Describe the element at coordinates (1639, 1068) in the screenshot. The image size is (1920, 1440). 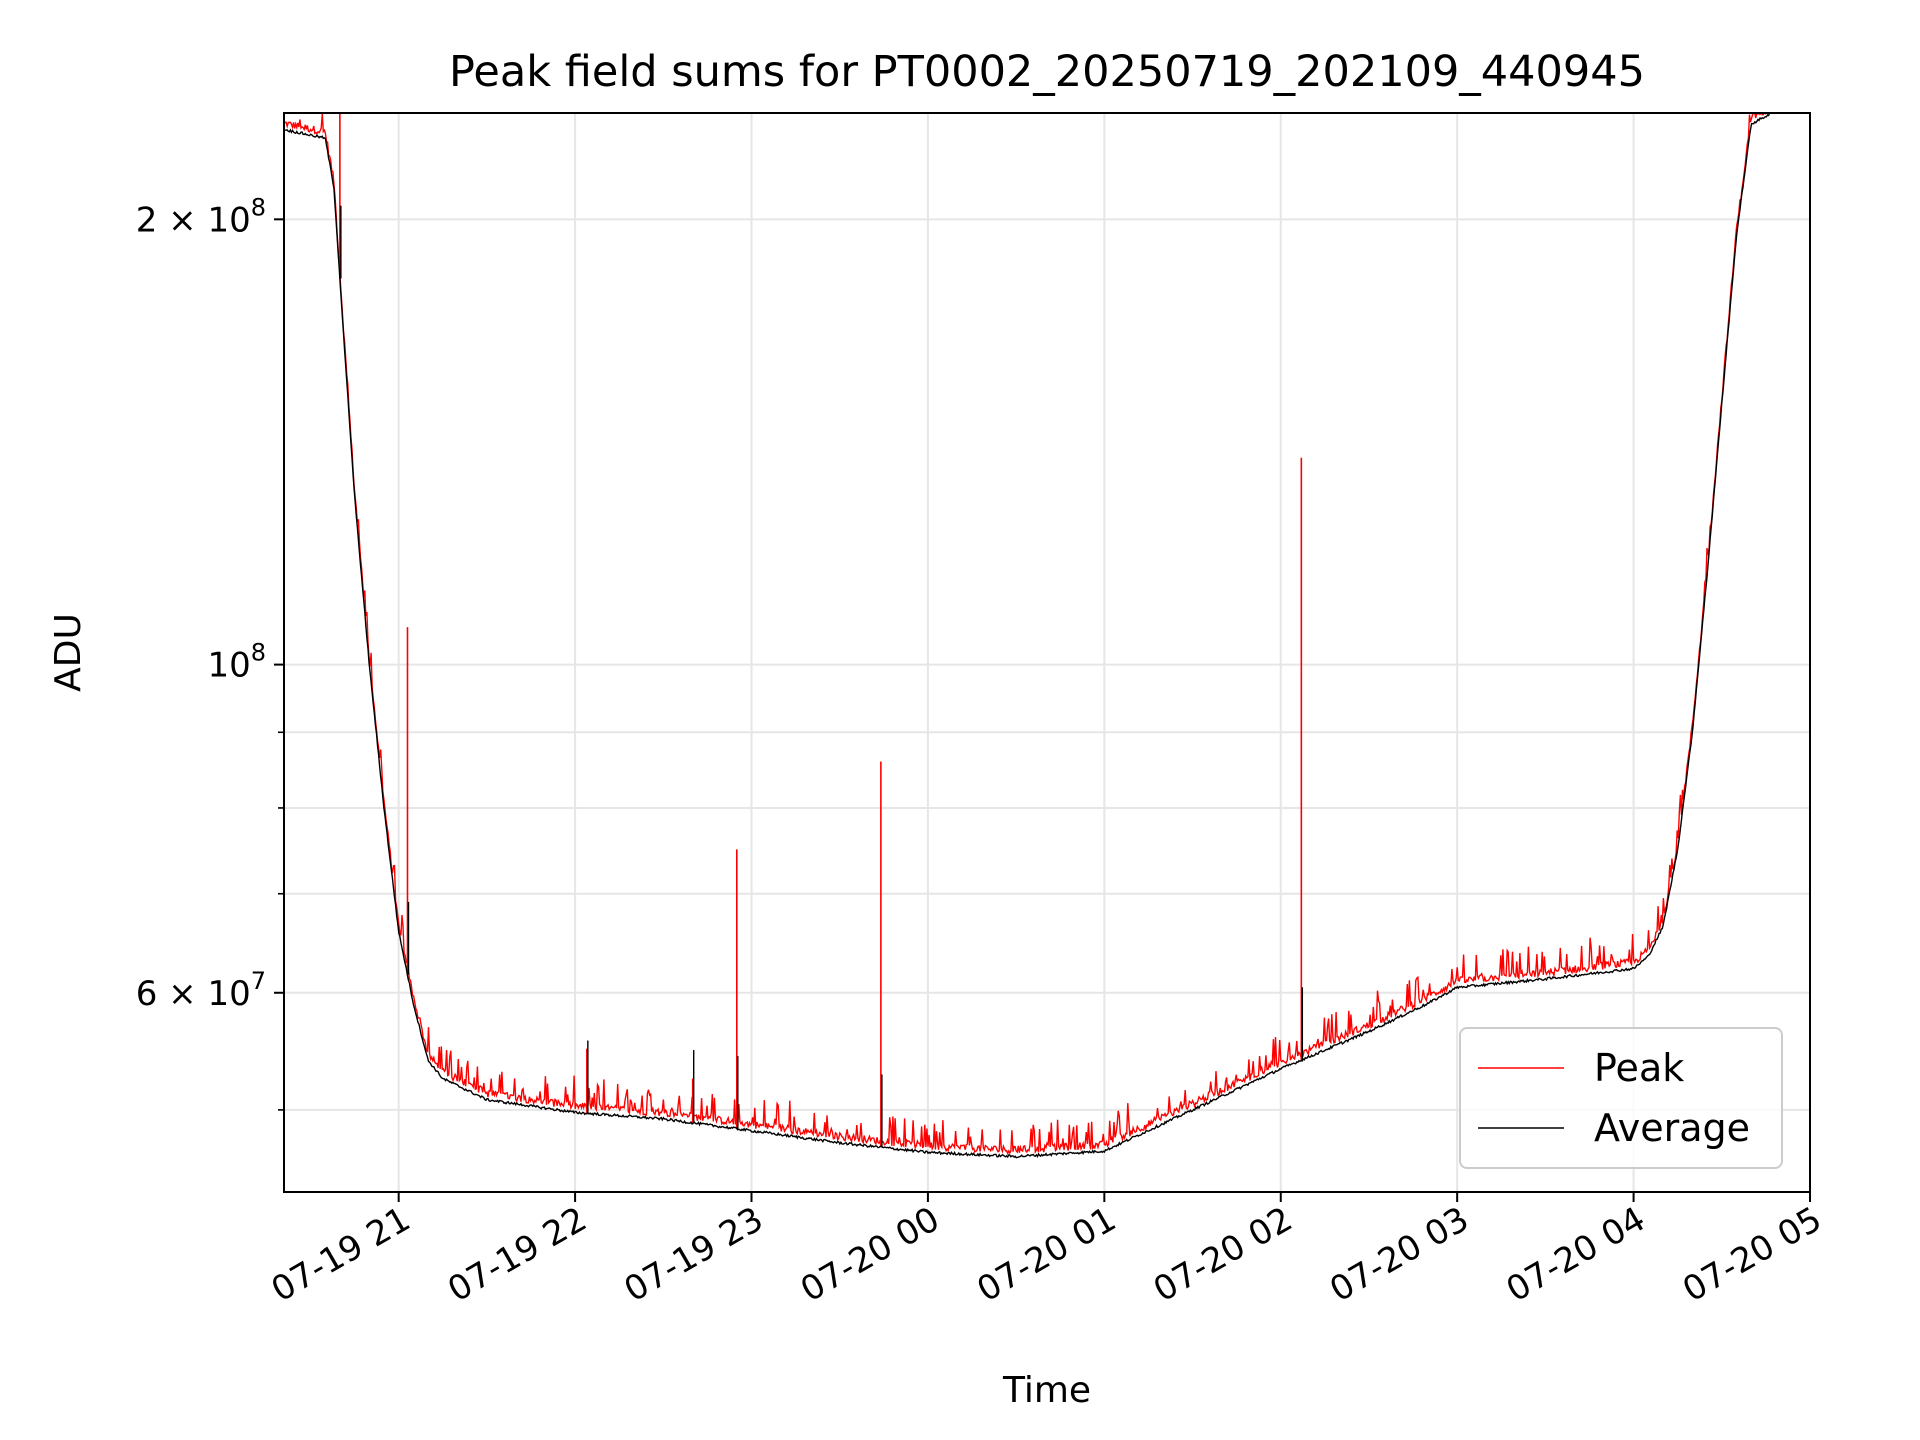
I see `legend-peak-label: Peak` at that location.